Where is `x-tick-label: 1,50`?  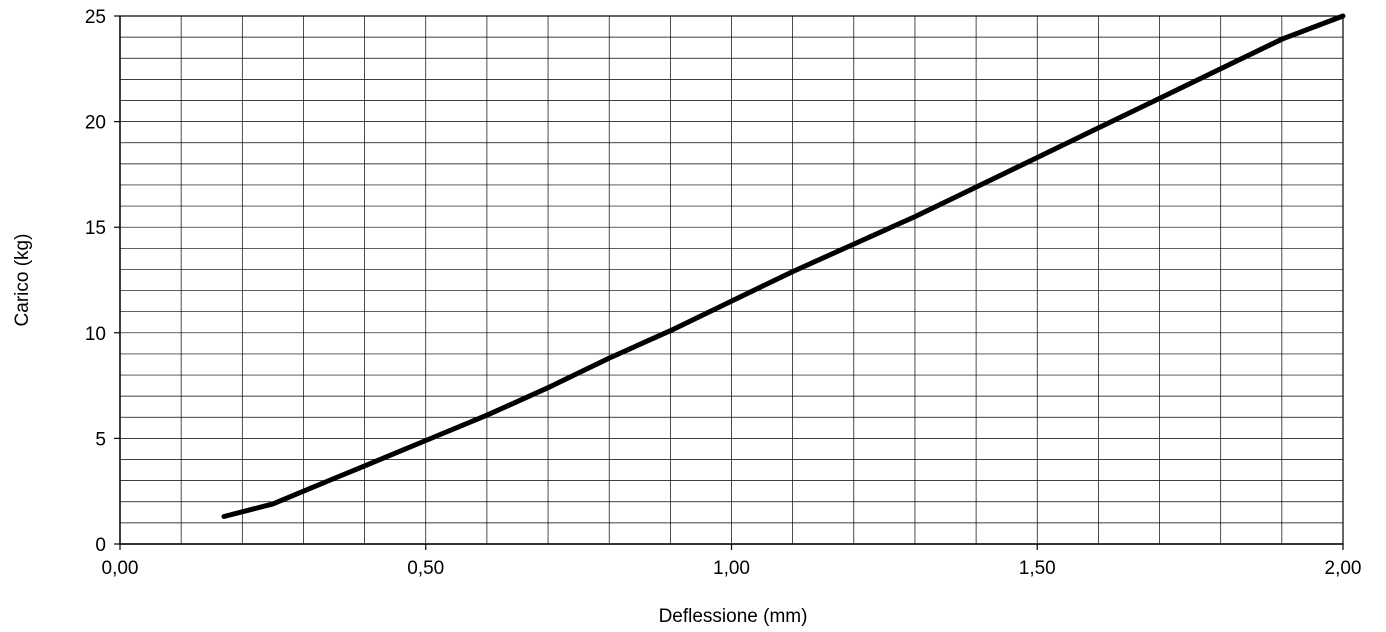 x-tick-label: 1,50 is located at coordinates (1037, 568).